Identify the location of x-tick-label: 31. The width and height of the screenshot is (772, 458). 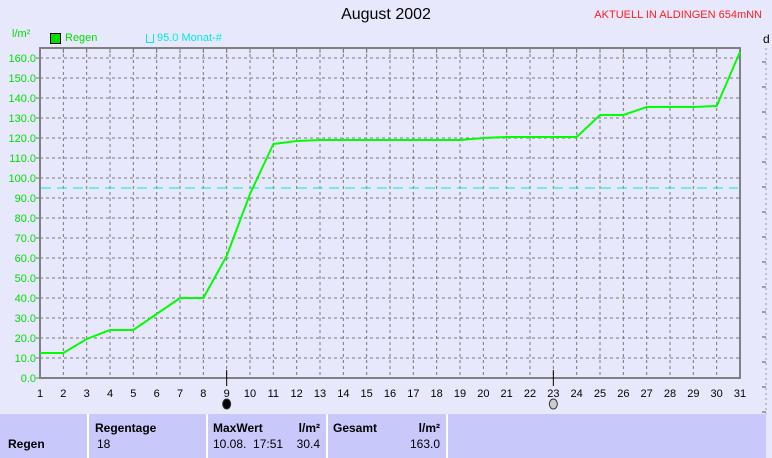
(740, 394).